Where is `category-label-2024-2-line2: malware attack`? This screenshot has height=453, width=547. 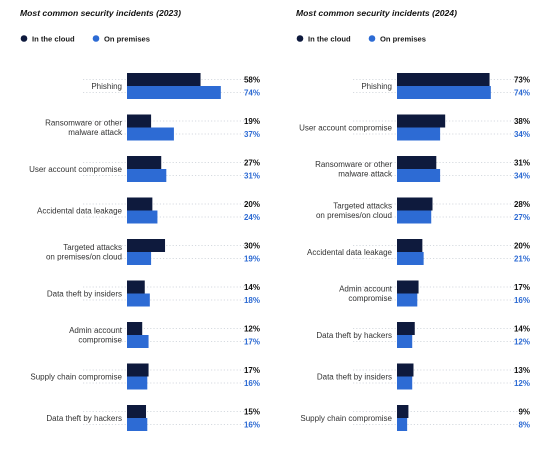 category-label-2024-2-line2: malware attack is located at coordinates (365, 174).